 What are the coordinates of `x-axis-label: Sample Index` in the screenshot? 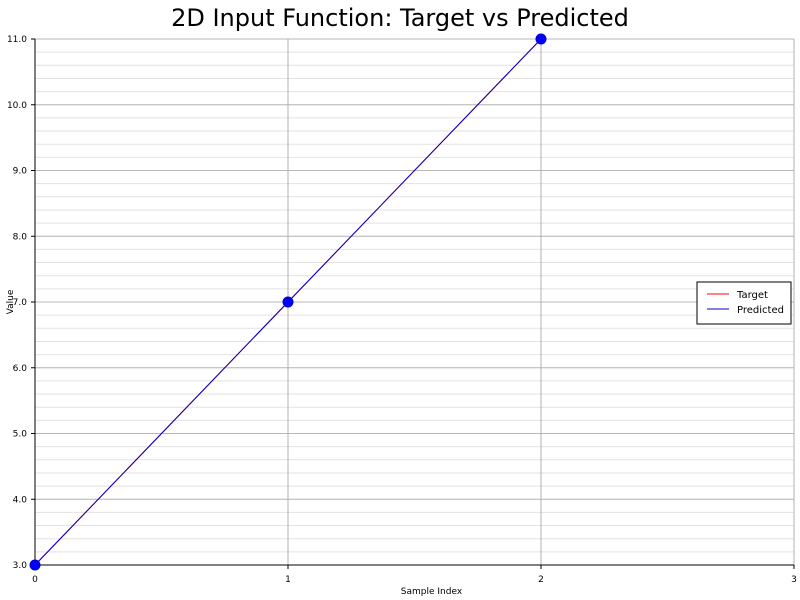 It's located at (432, 592).